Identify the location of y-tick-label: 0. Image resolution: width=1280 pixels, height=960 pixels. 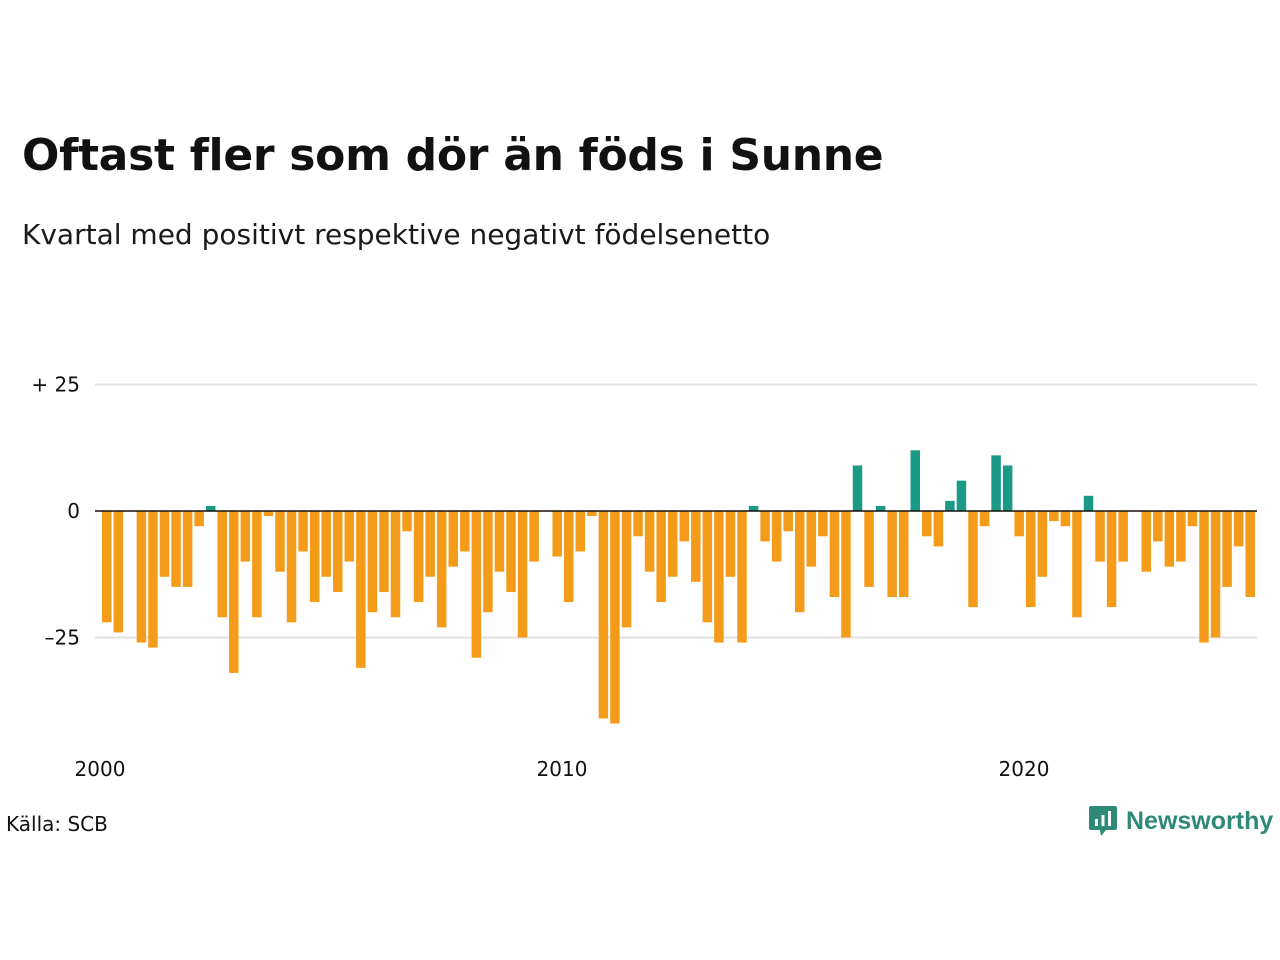
(73, 511).